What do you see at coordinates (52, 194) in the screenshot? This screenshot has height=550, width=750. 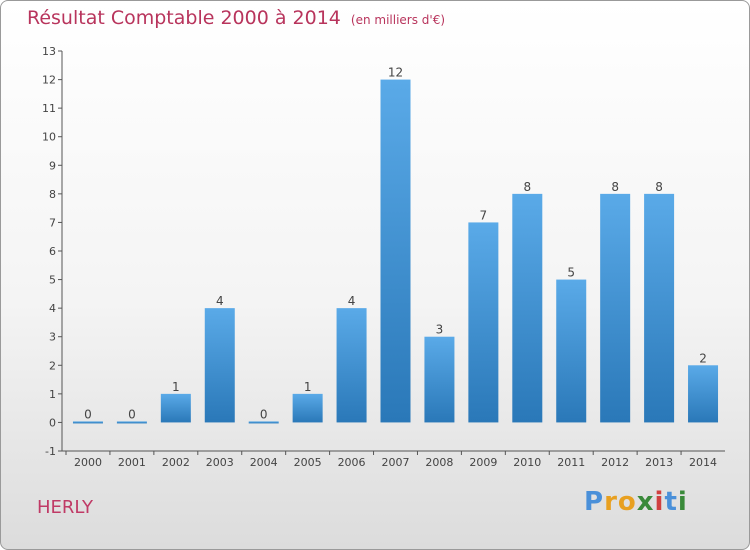 I see `y-tick-label: 8` at bounding box center [52, 194].